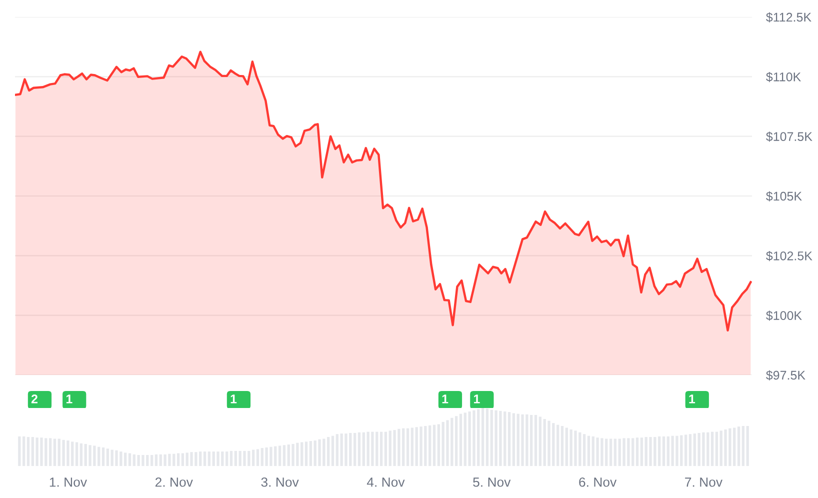 The image size is (818, 498). What do you see at coordinates (68, 482) in the screenshot?
I see `x-tick-label: 1. Nov` at bounding box center [68, 482].